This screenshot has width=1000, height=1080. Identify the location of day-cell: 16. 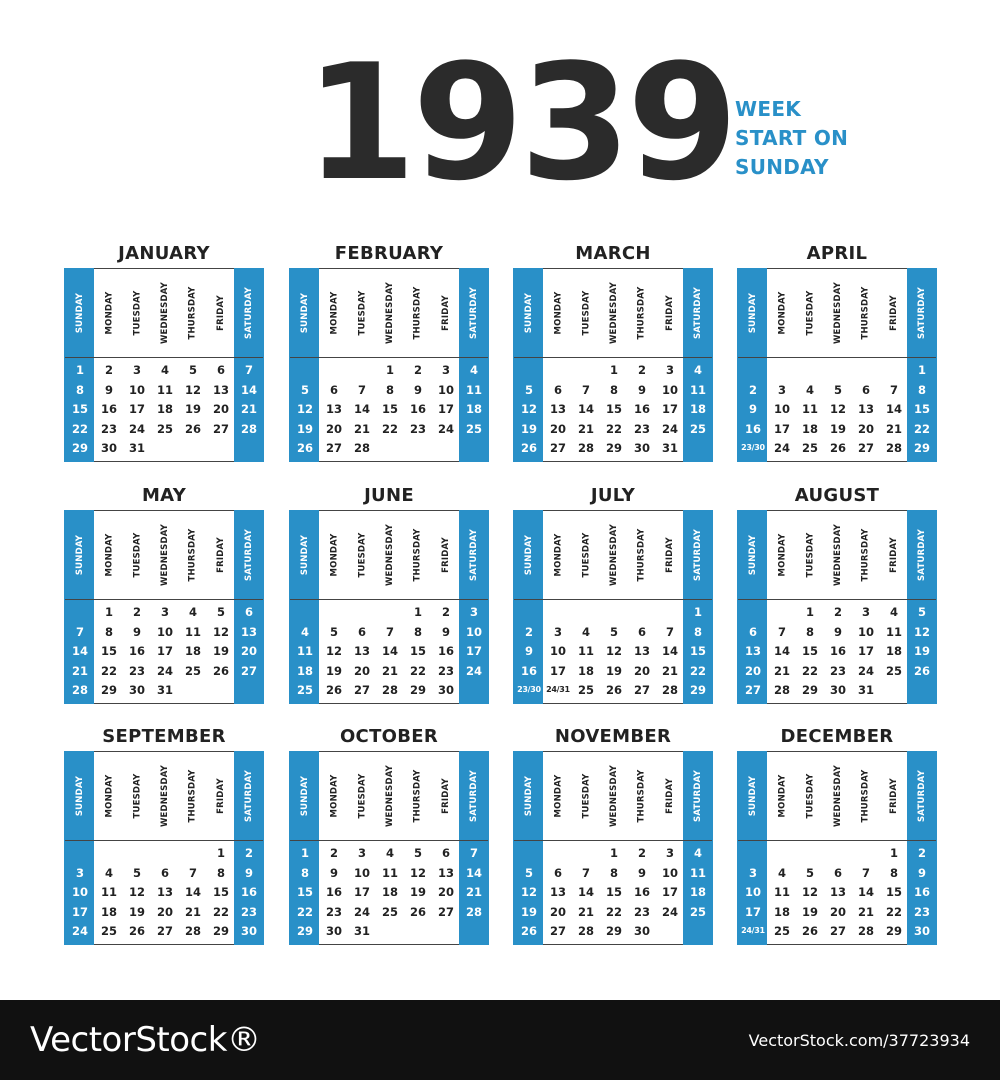
(752, 428).